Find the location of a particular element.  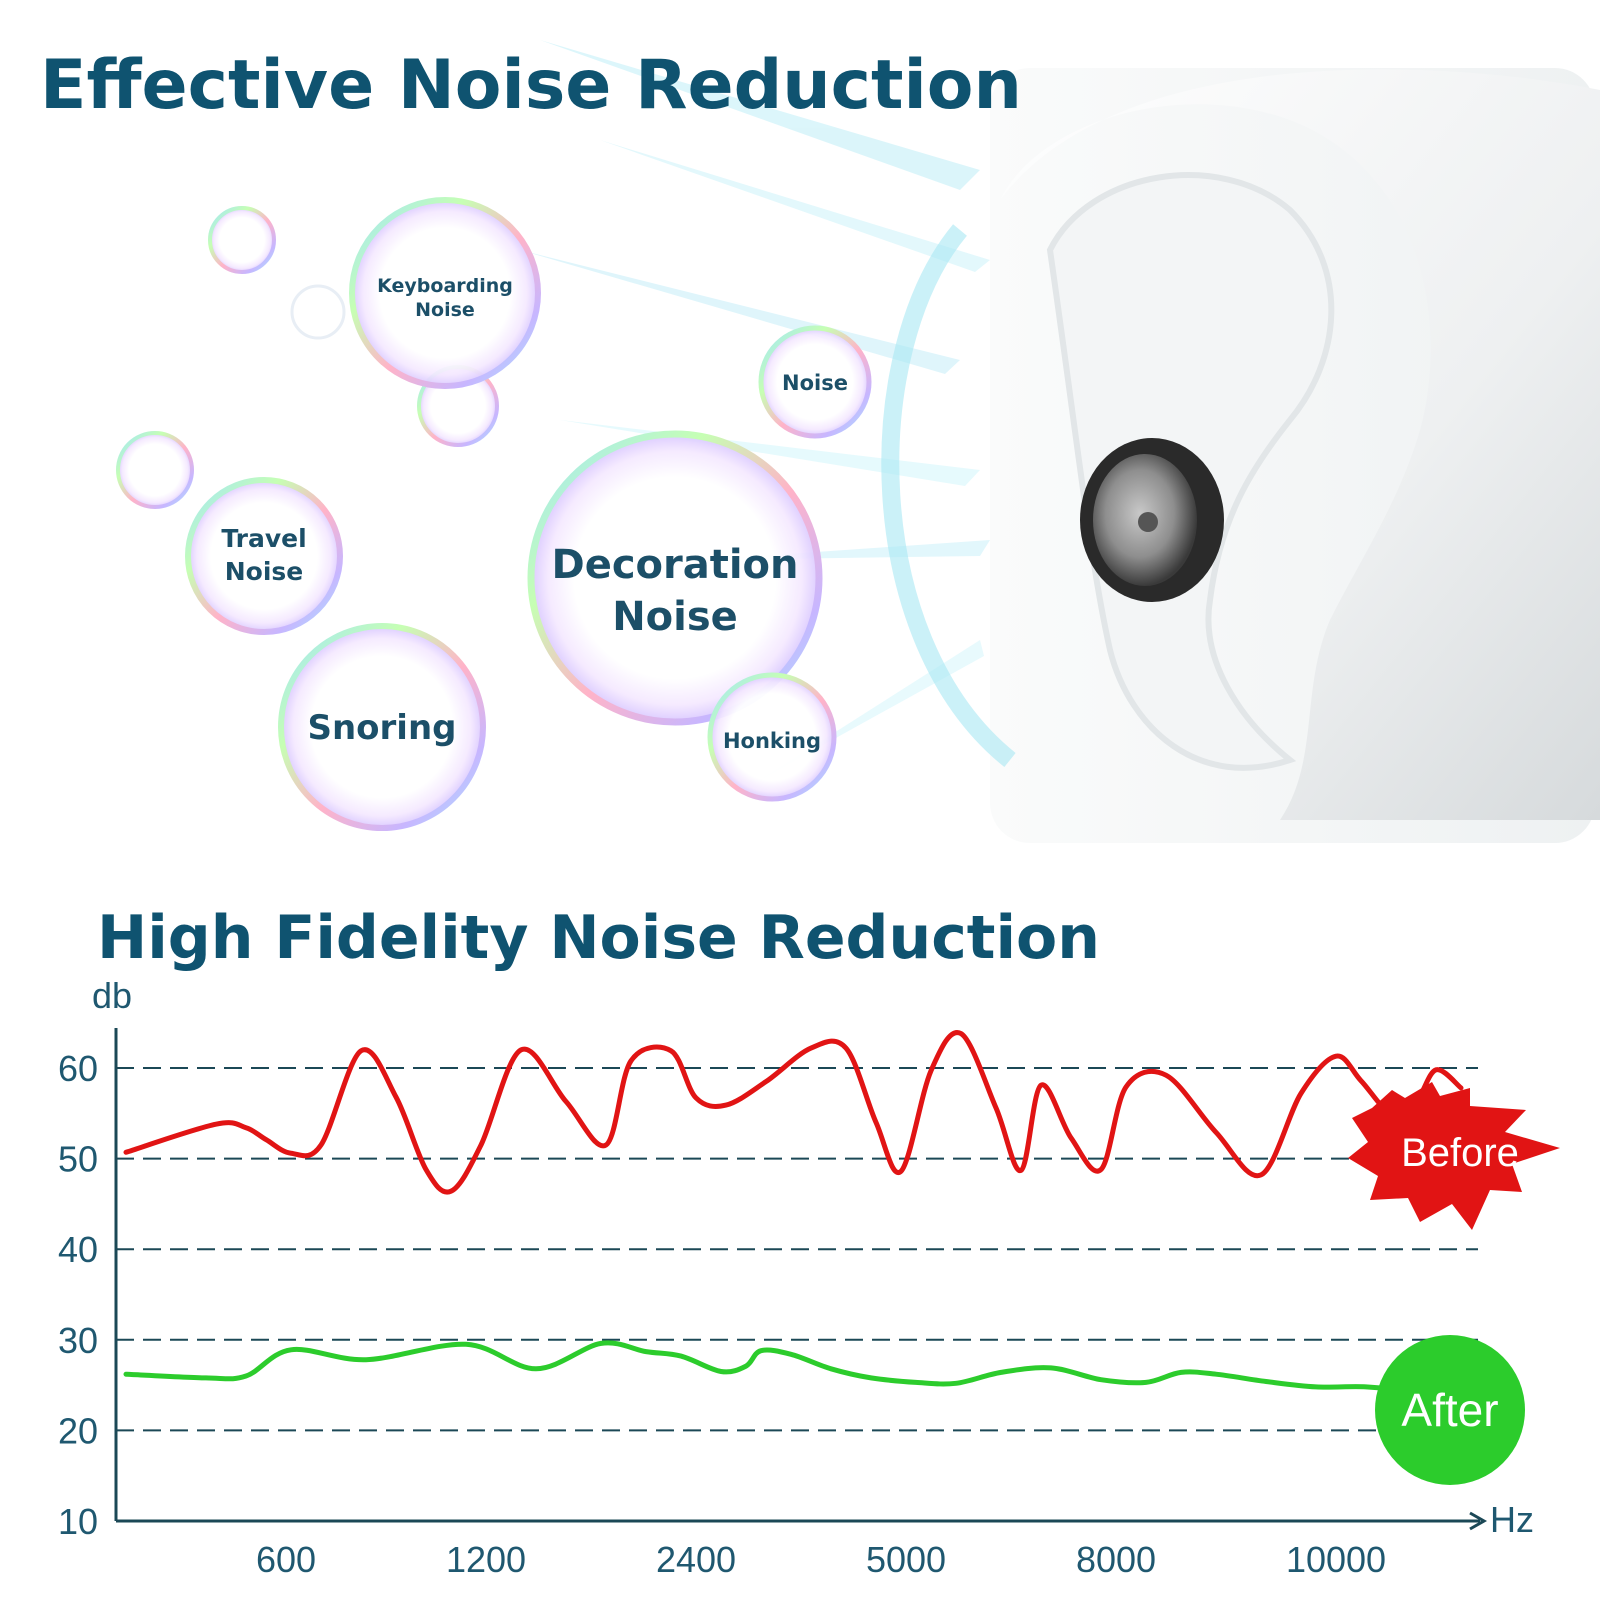

x-tick-label: 5000 is located at coordinates (906, 1559).